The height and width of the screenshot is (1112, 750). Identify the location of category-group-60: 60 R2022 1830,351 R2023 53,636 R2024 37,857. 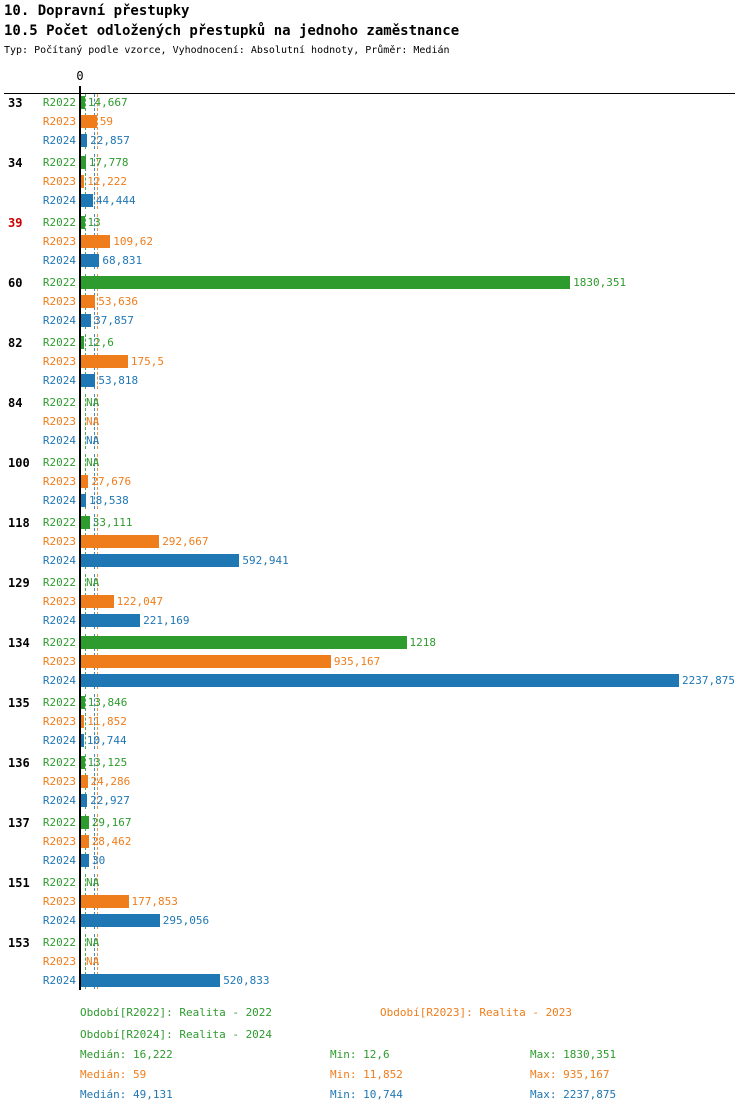
(375, 301).